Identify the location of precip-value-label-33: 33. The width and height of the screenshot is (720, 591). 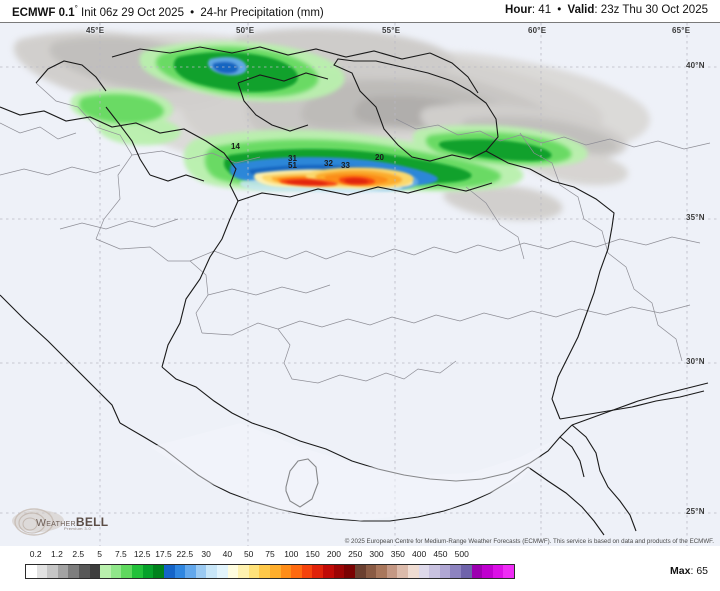
(345, 165).